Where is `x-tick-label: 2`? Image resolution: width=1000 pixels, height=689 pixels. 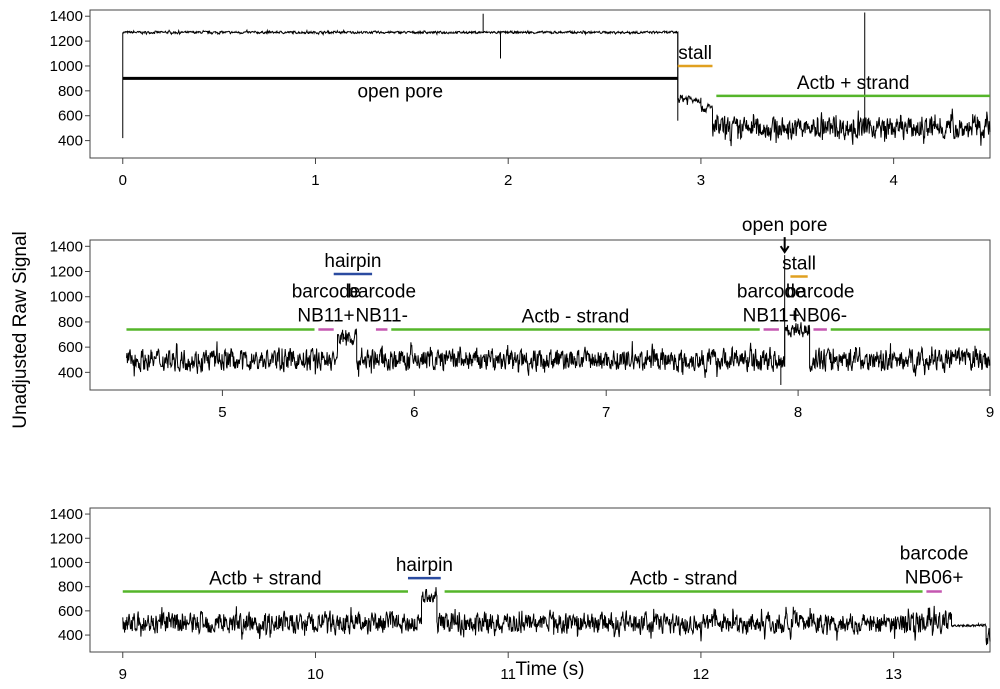
x-tick-label: 2 is located at coordinates (508, 180).